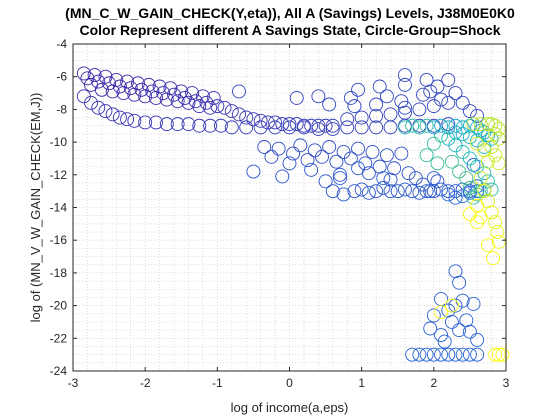 The height and width of the screenshot is (420, 560). Describe the element at coordinates (61, 77) in the screenshot. I see `y-tick-label: -6` at that location.